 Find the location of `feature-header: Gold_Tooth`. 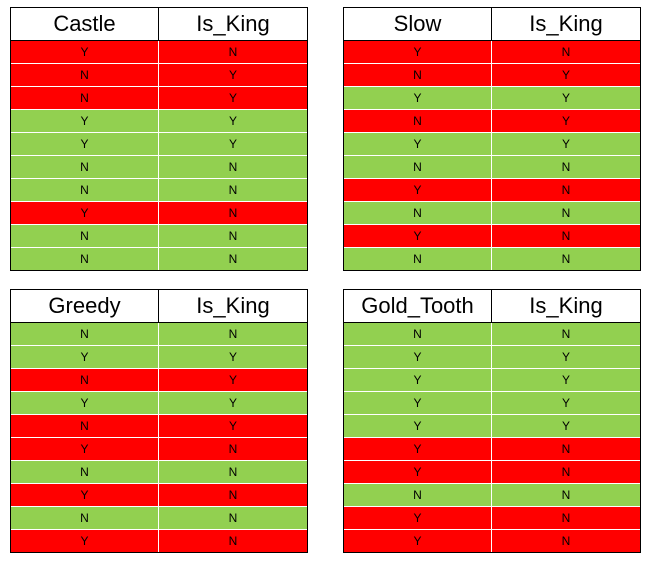

feature-header: Gold_Tooth is located at coordinates (417, 306).